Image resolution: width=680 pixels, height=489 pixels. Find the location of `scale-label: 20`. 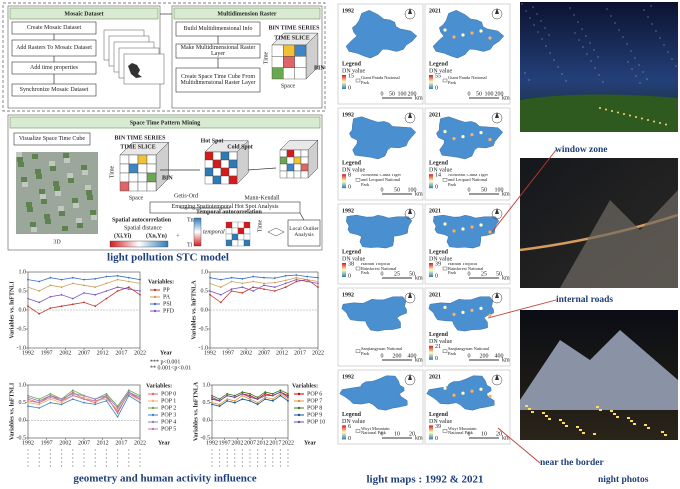

scale-label: 20 is located at coordinates (412, 434).